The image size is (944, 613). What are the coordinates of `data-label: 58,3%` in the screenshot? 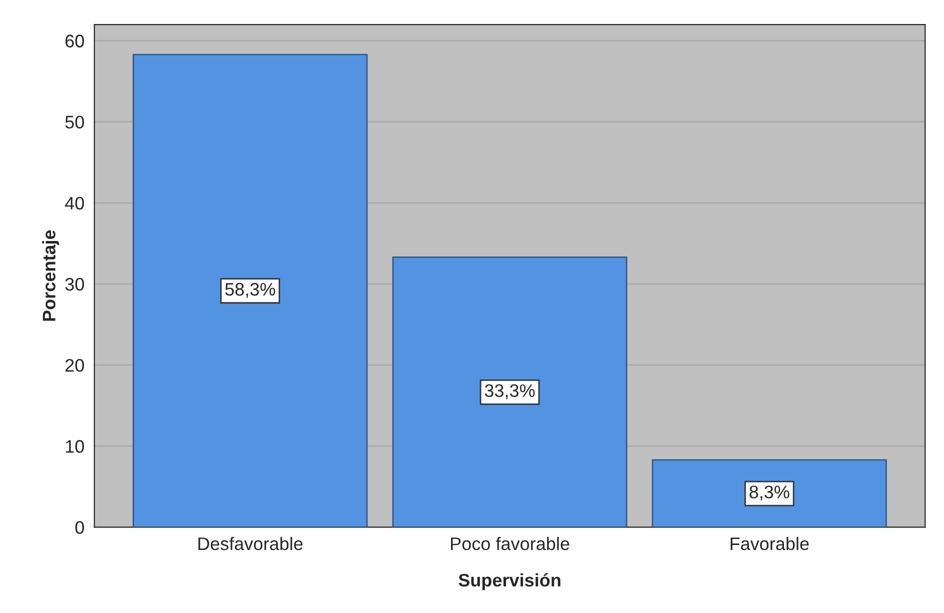 It's located at (250, 290).